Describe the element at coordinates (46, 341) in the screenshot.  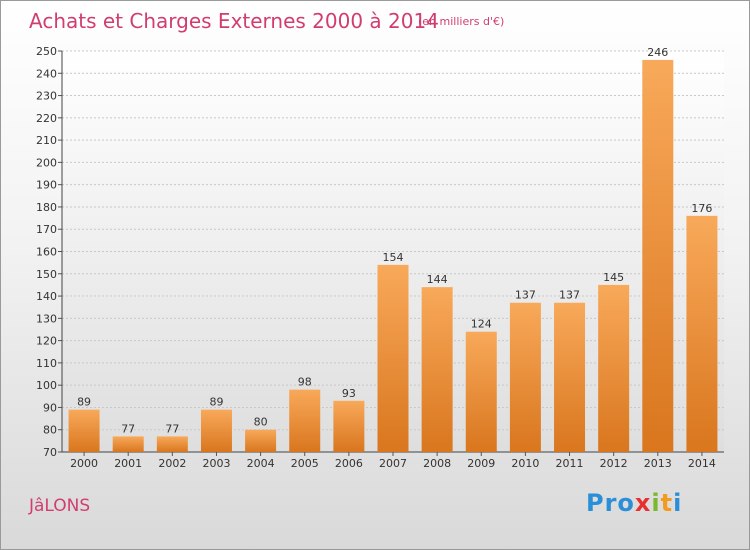
I see `y-tick-label: 120` at that location.